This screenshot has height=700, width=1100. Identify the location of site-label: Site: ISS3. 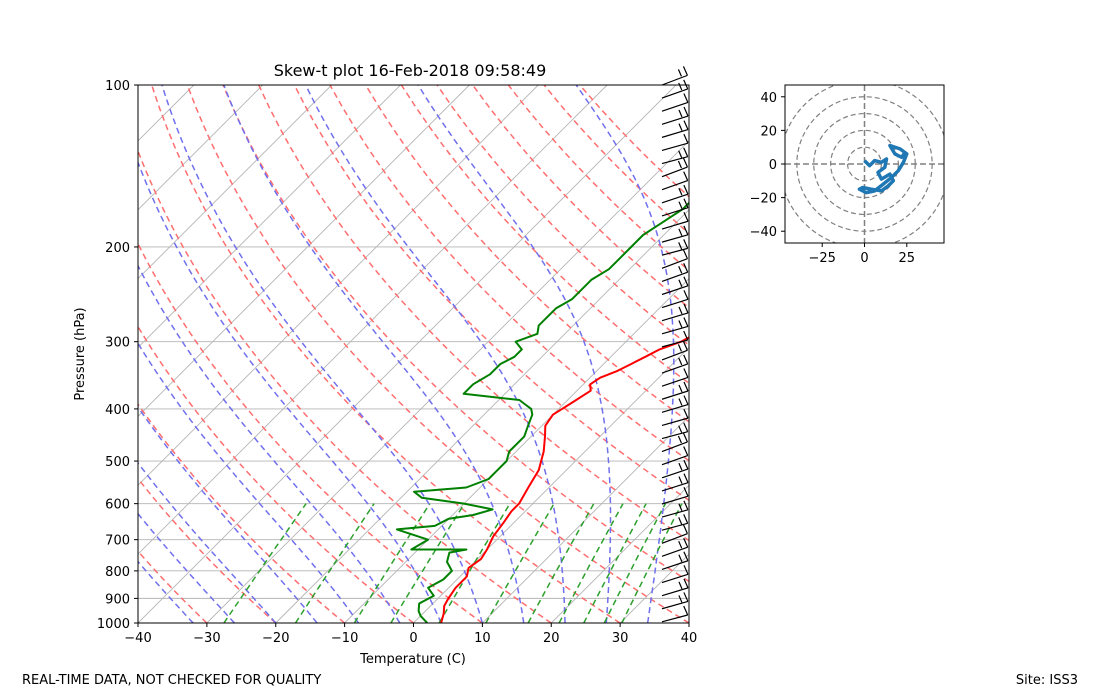
(1046, 680).